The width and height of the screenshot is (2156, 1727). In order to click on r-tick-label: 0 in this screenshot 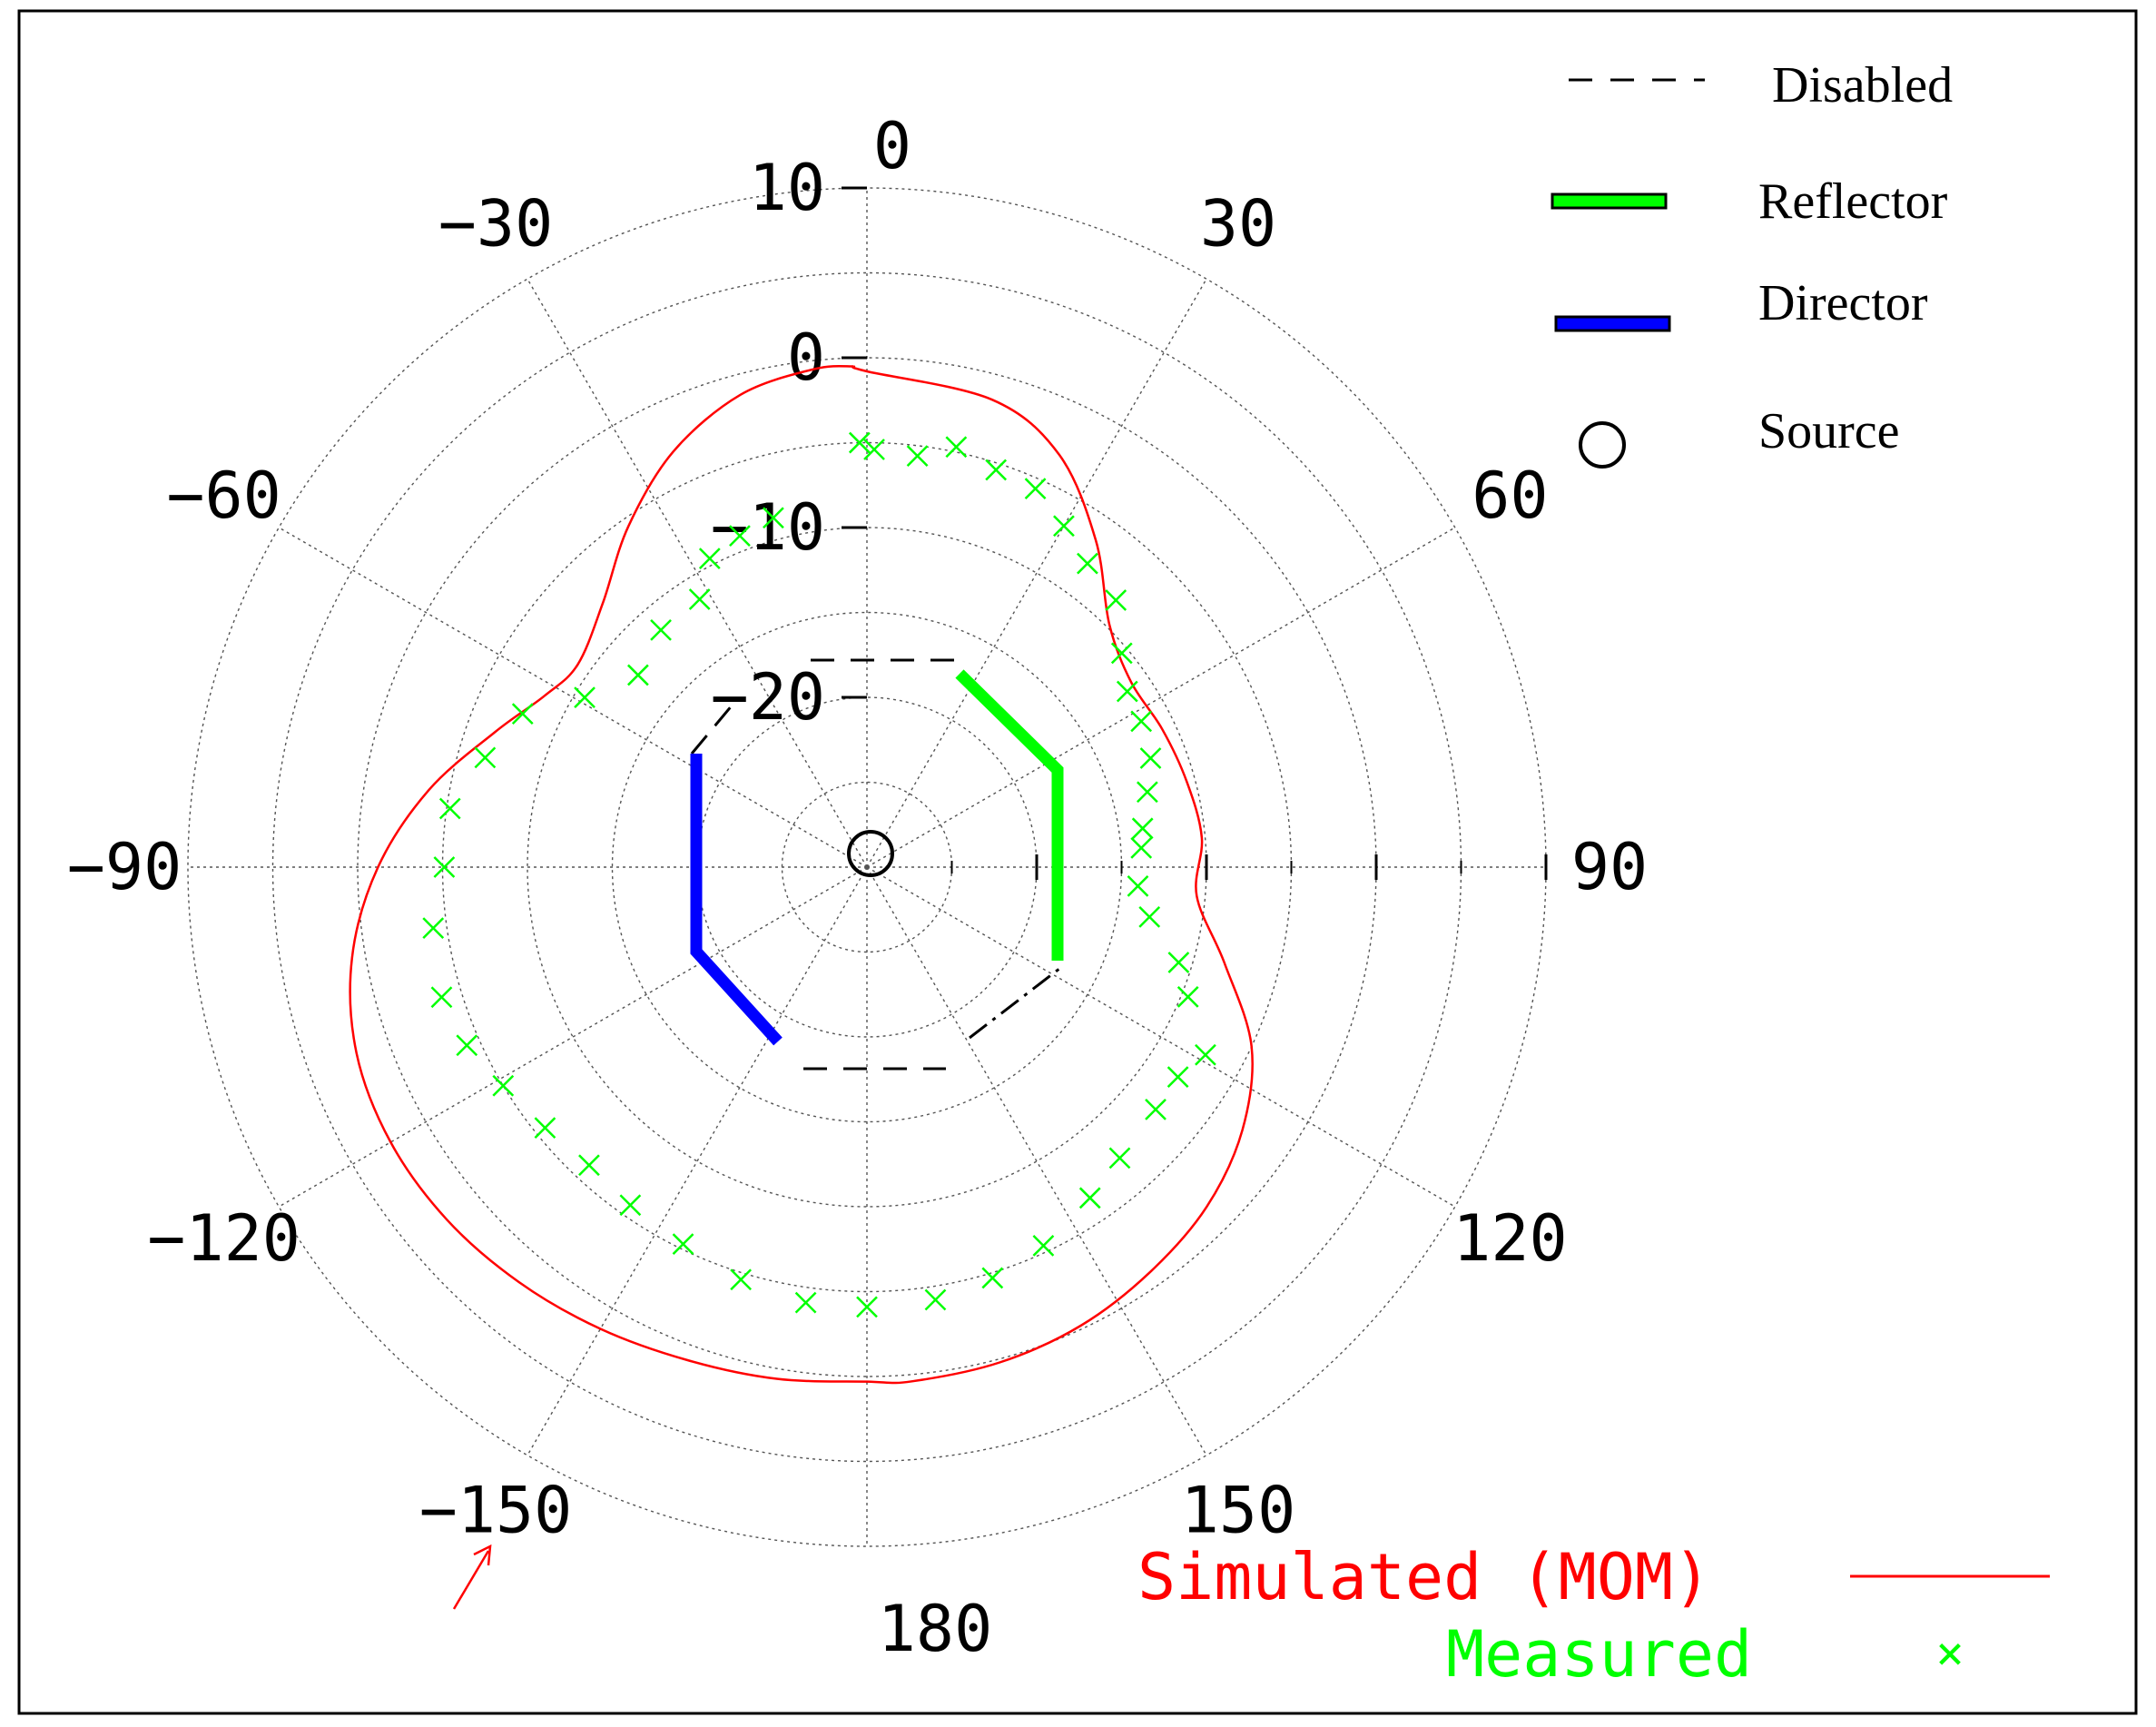, I will do `click(806, 358)`.